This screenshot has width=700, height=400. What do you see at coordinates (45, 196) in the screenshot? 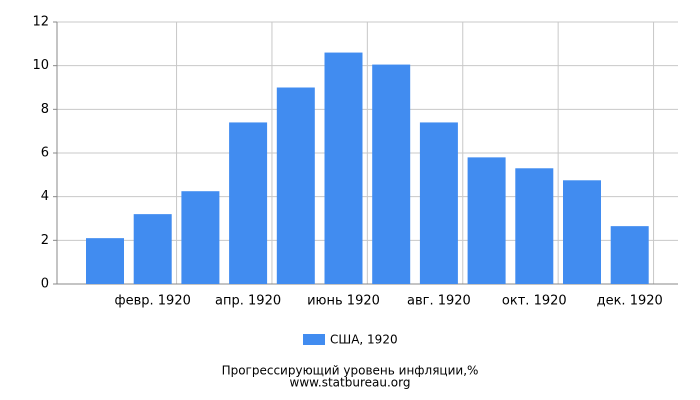
I see `y-tick-label: 4` at bounding box center [45, 196].